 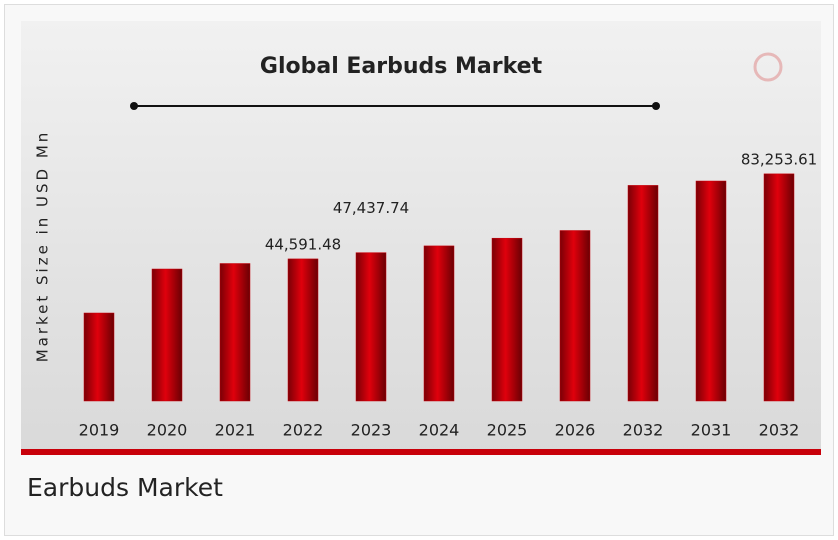 I want to click on watermark-icon, so click(x=768, y=67).